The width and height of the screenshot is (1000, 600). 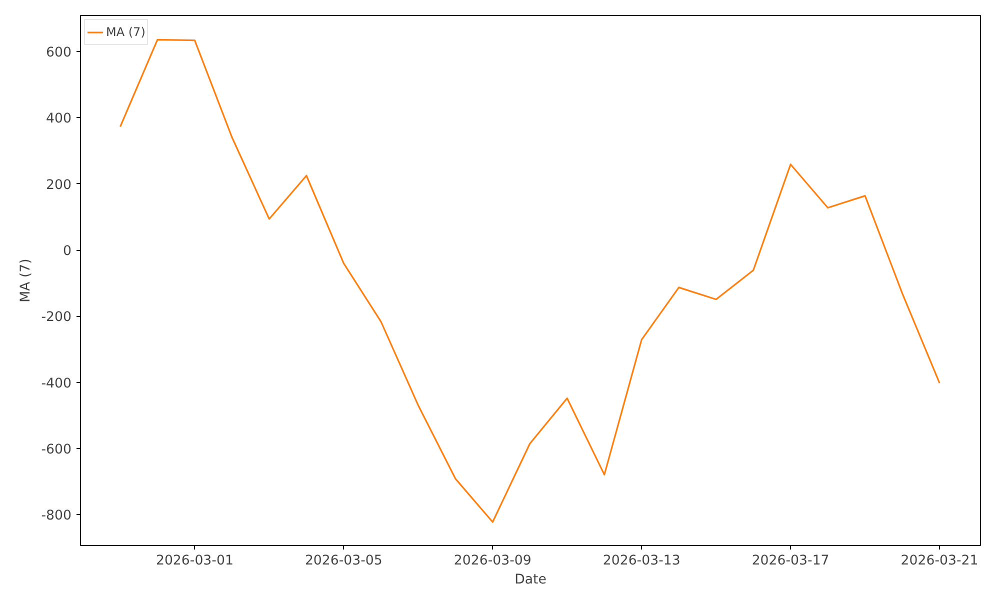 I want to click on y-tick-label: -800, so click(x=56, y=516).